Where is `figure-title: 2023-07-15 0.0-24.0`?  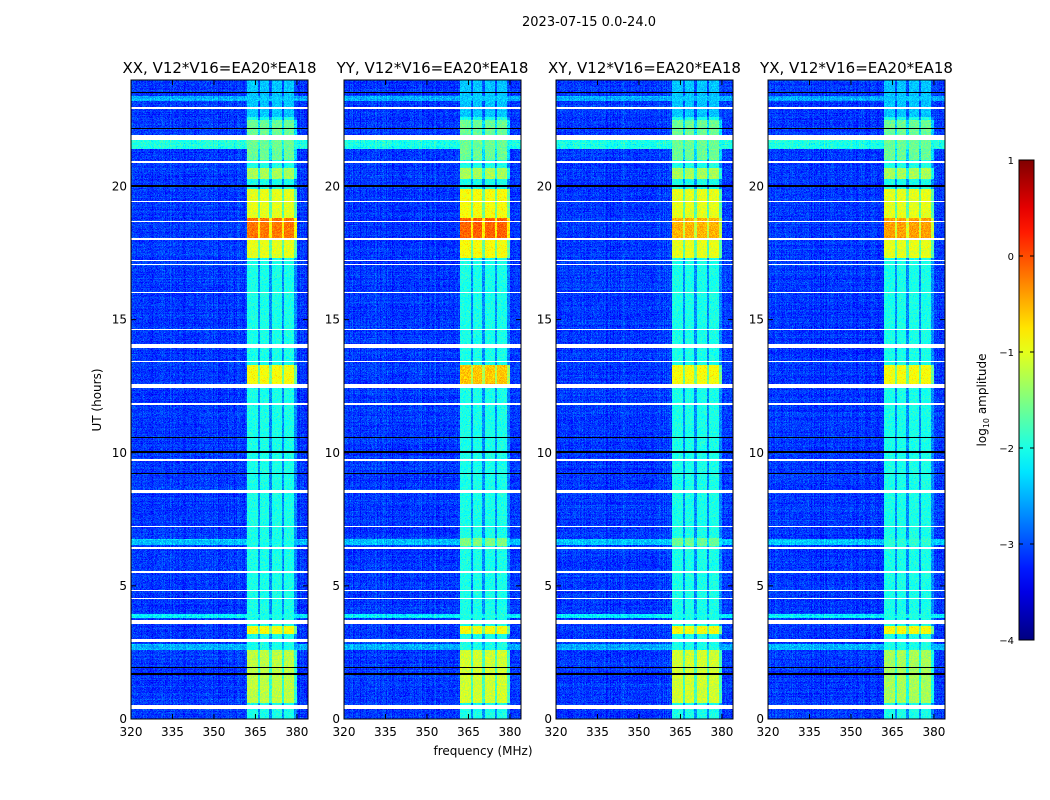 figure-title: 2023-07-15 0.0-24.0 is located at coordinates (589, 22).